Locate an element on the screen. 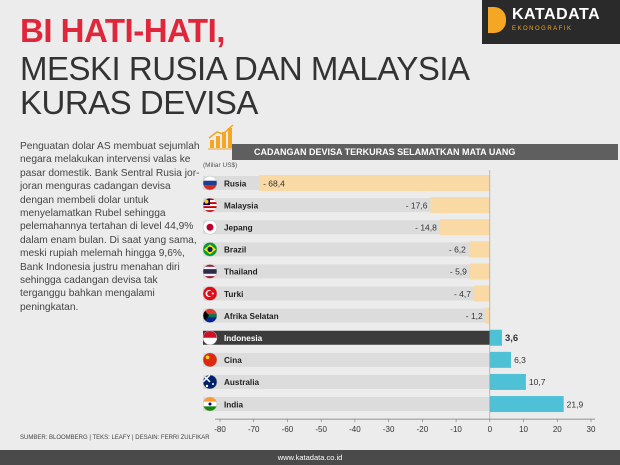 This screenshot has height=465, width=620. x-tick-label: -20 is located at coordinates (423, 429).